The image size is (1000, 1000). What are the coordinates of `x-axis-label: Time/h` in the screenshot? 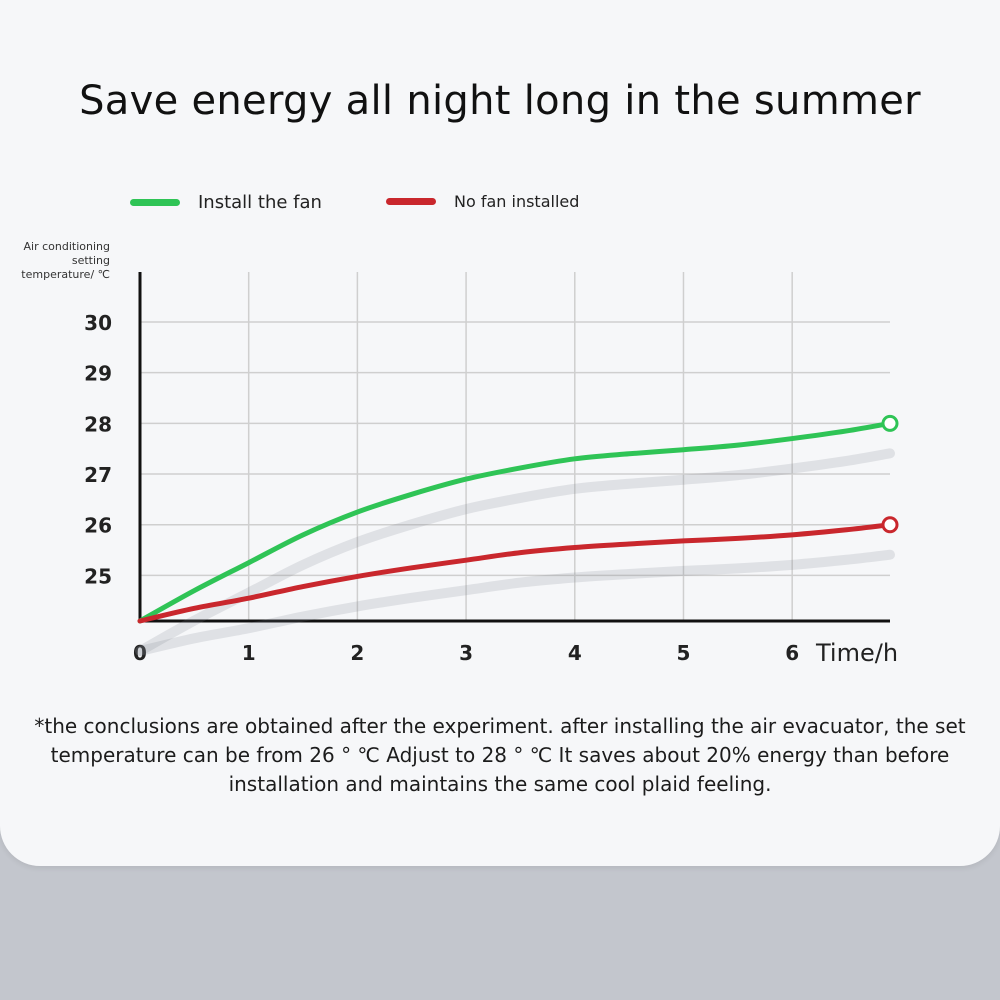 It's located at (856, 653).